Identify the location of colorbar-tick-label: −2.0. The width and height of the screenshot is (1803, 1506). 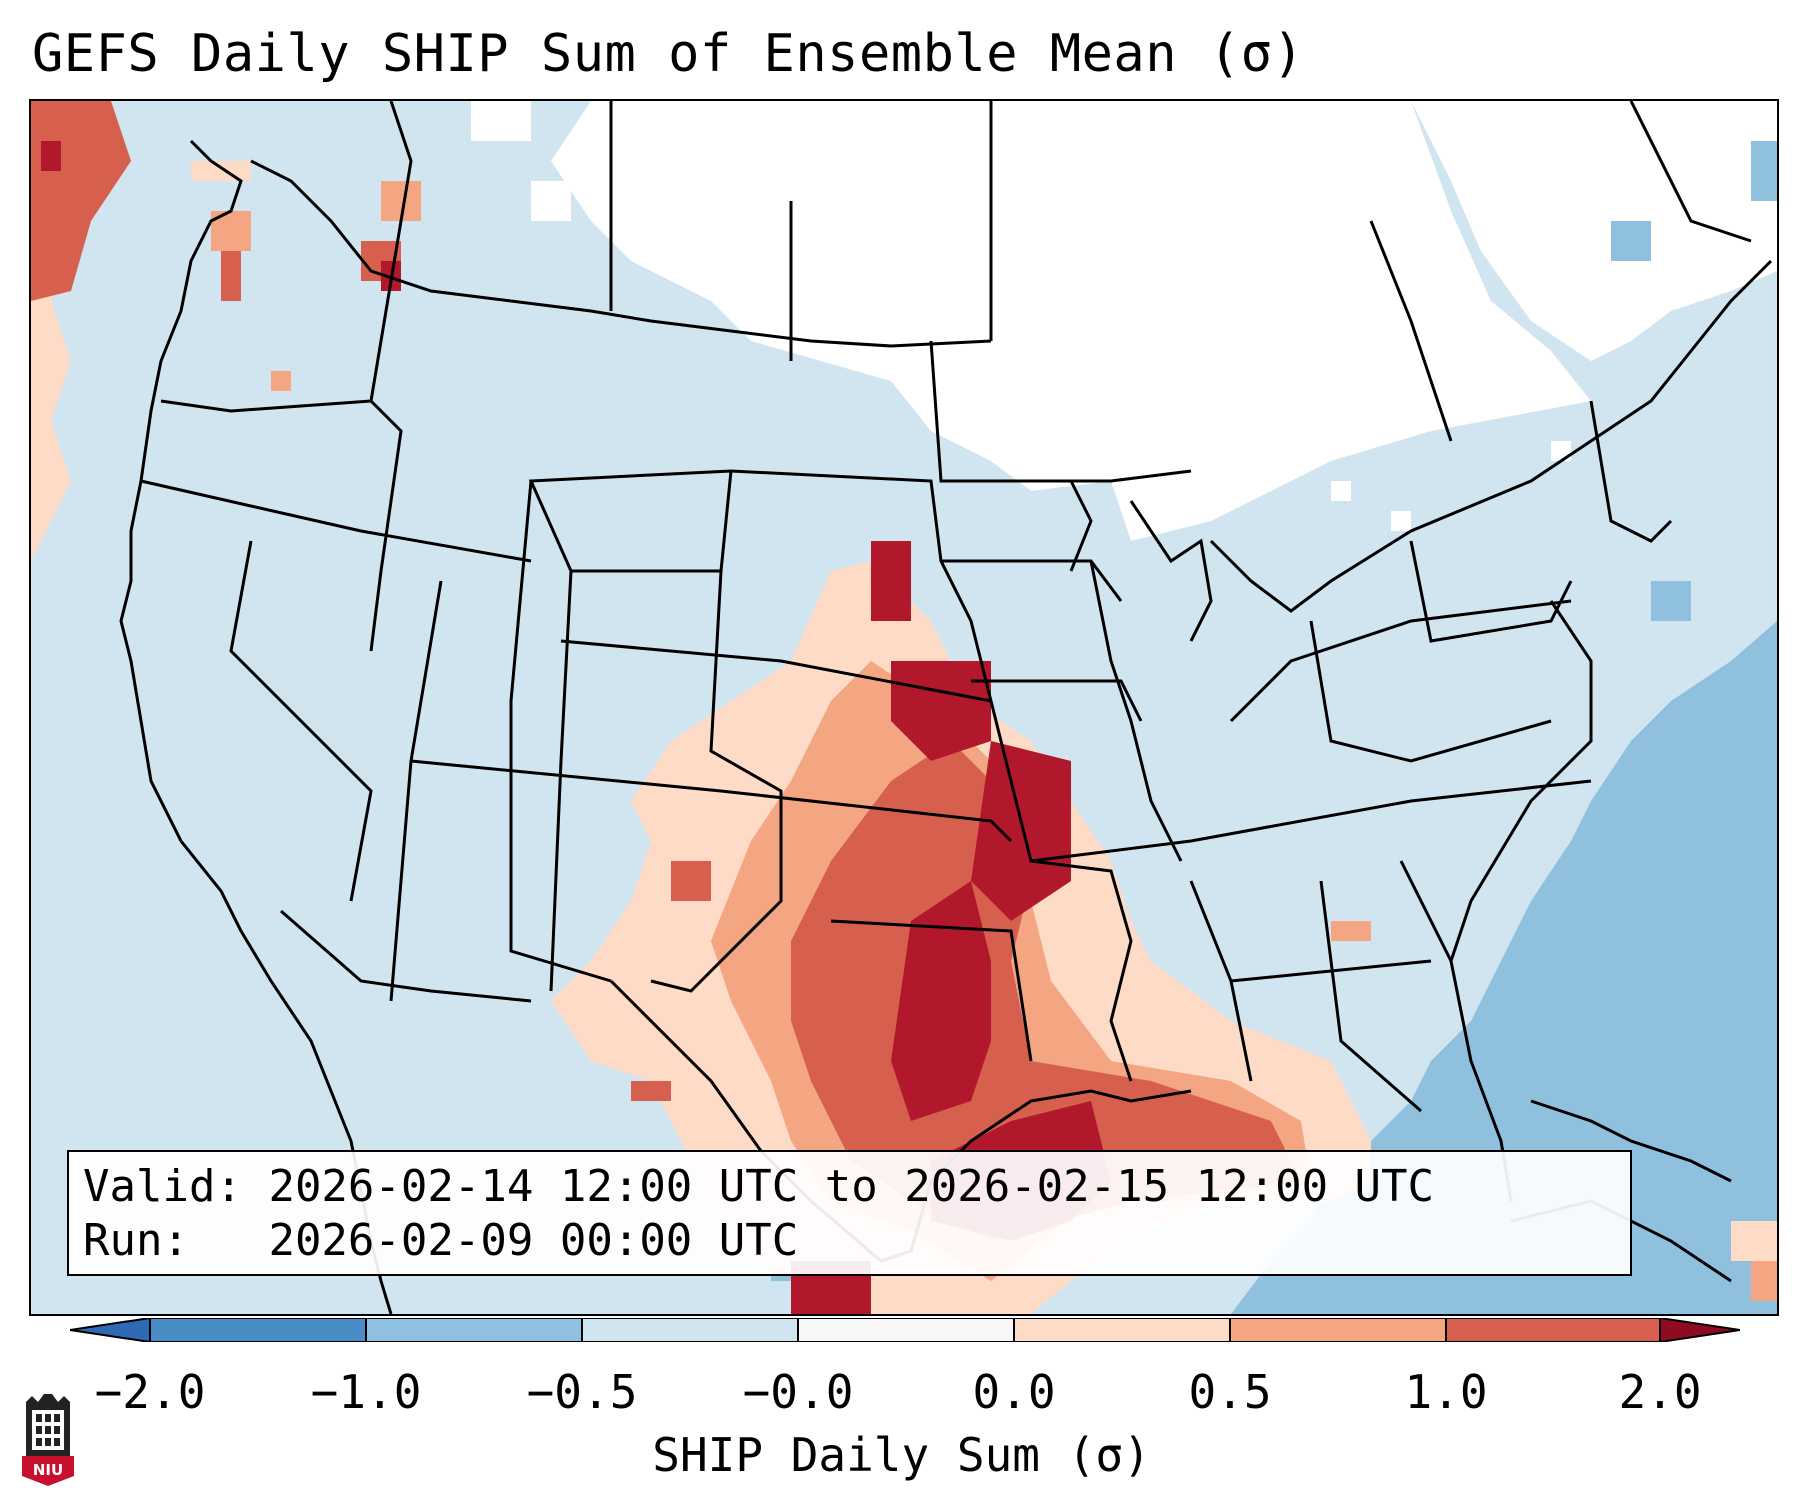
(150, 1392).